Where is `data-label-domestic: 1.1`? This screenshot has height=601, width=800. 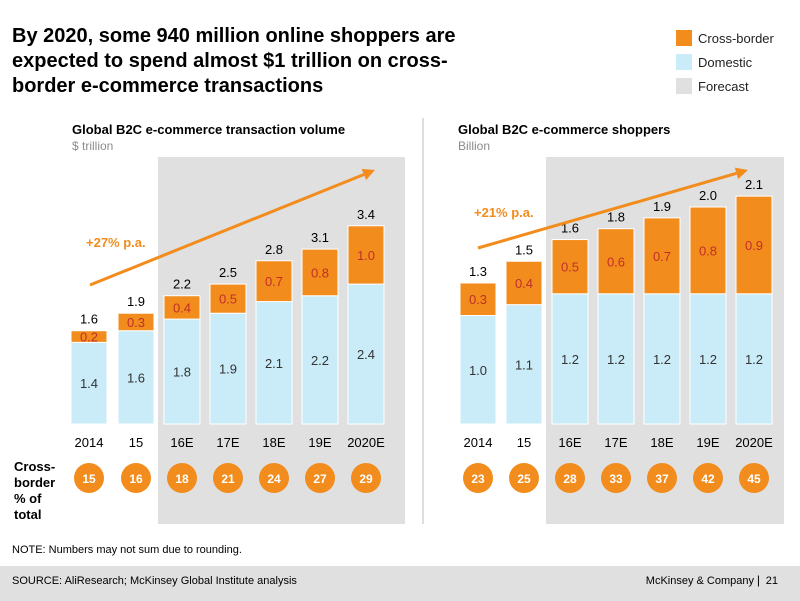 data-label-domestic: 1.1 is located at coordinates (524, 364).